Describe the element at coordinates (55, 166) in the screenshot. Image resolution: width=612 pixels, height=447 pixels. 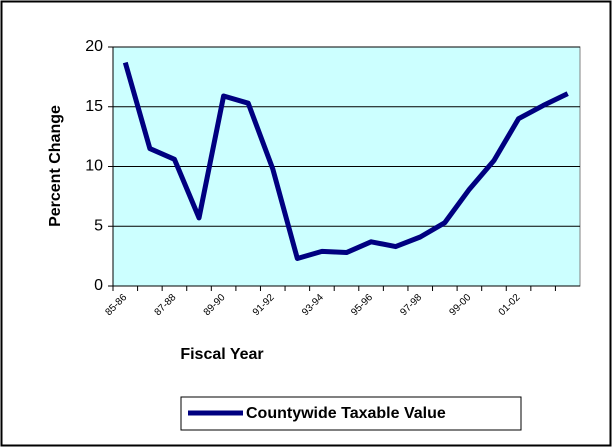
I see `y-axis-label: Percent Change` at that location.